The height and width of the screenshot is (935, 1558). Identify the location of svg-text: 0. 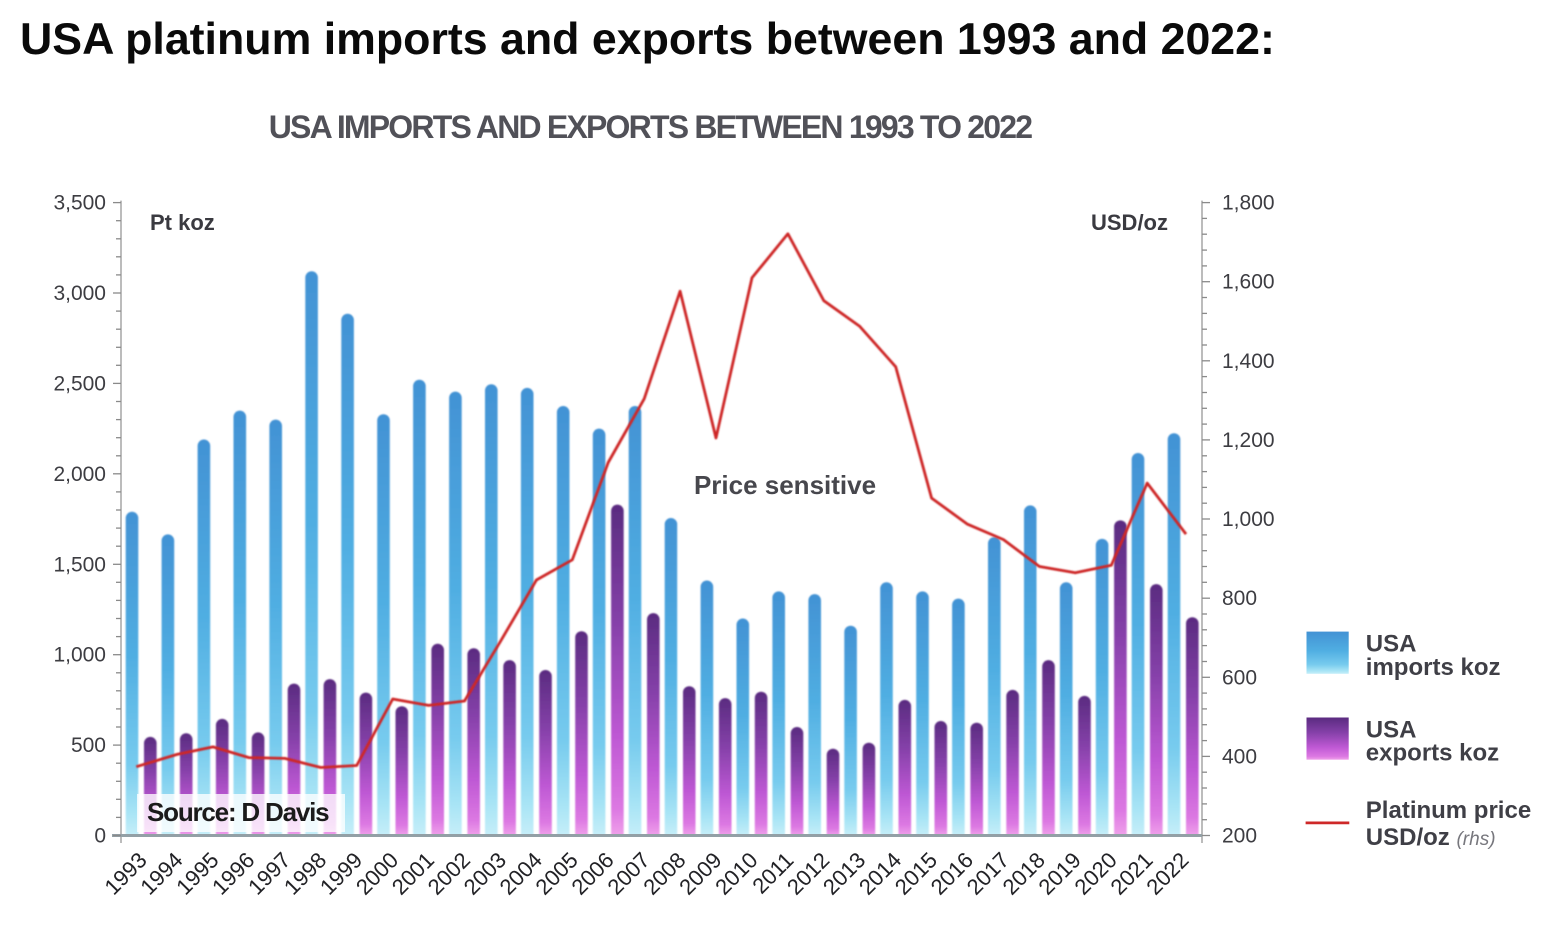
(100, 836).